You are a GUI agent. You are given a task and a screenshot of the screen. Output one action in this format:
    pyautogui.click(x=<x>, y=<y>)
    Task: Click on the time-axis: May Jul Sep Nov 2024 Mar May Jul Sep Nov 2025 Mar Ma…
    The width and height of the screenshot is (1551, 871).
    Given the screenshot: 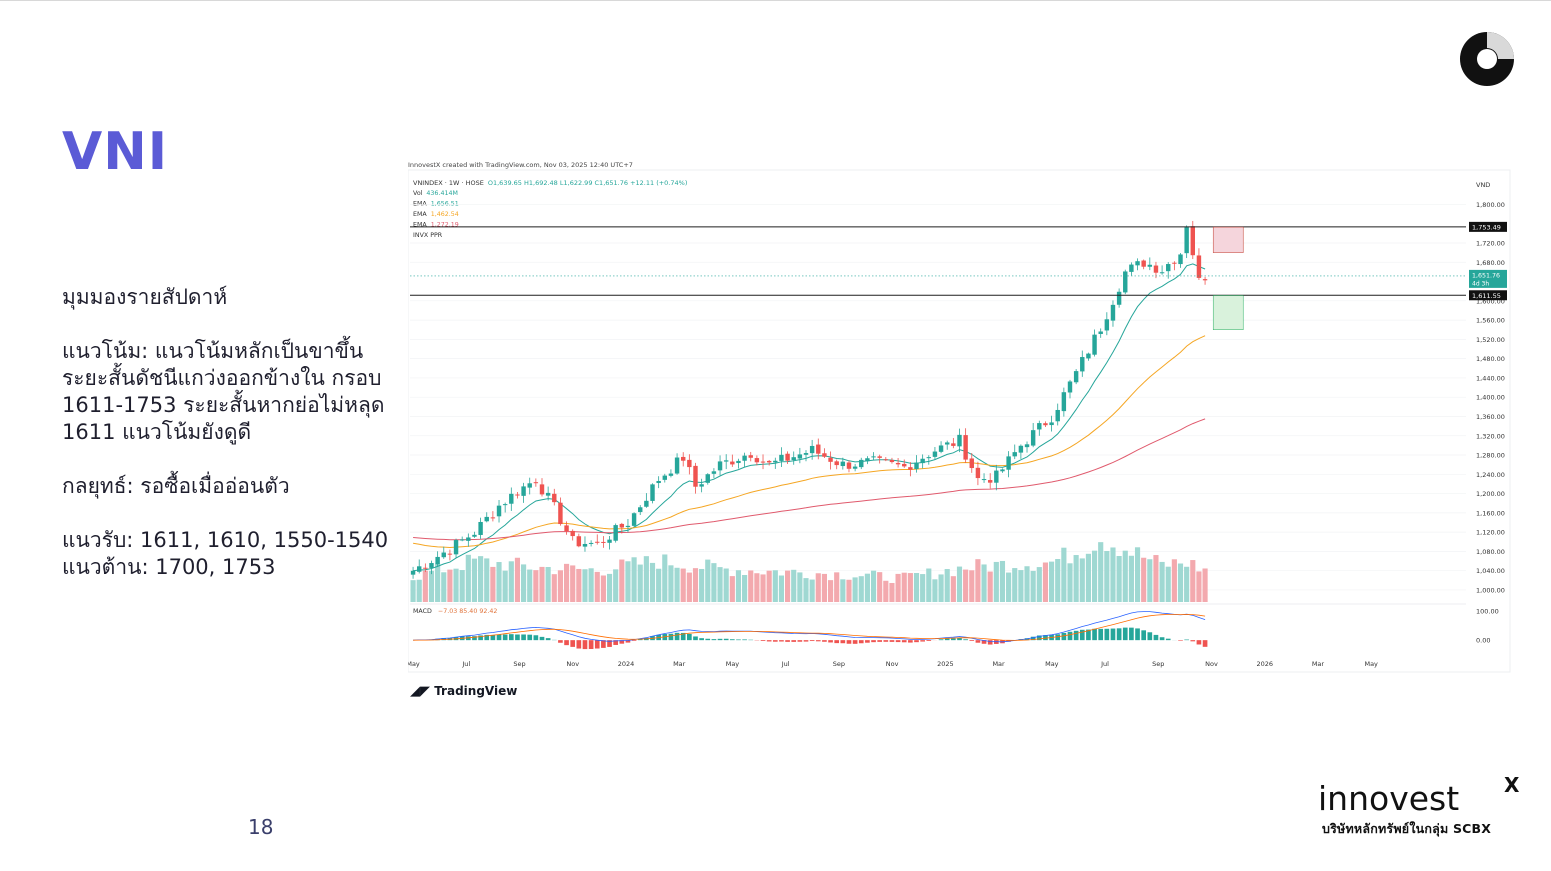 What is the action you would take?
    pyautogui.click(x=893, y=664)
    